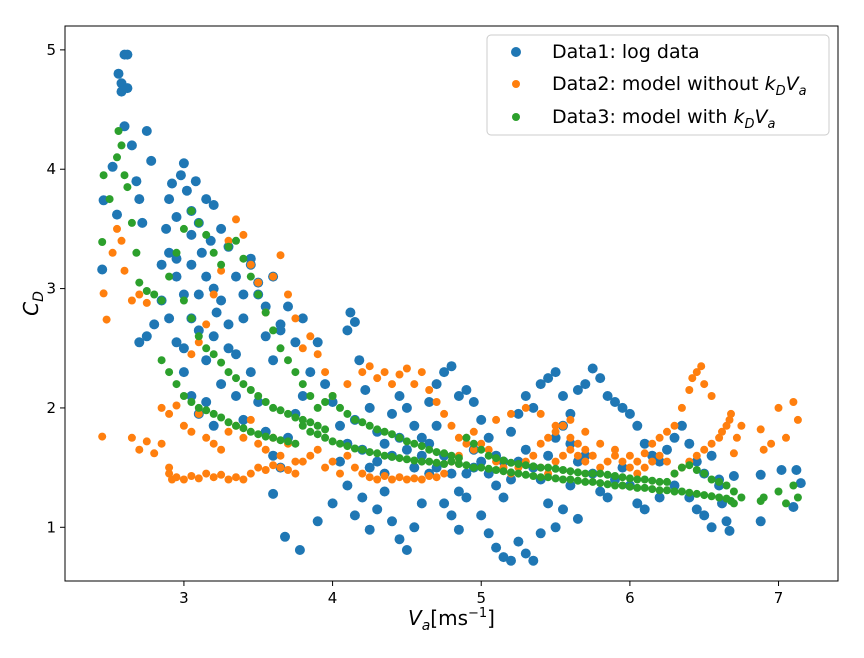  Describe the element at coordinates (451, 620) in the screenshot. I see `x-axis-label: Va[ms−1]` at that location.